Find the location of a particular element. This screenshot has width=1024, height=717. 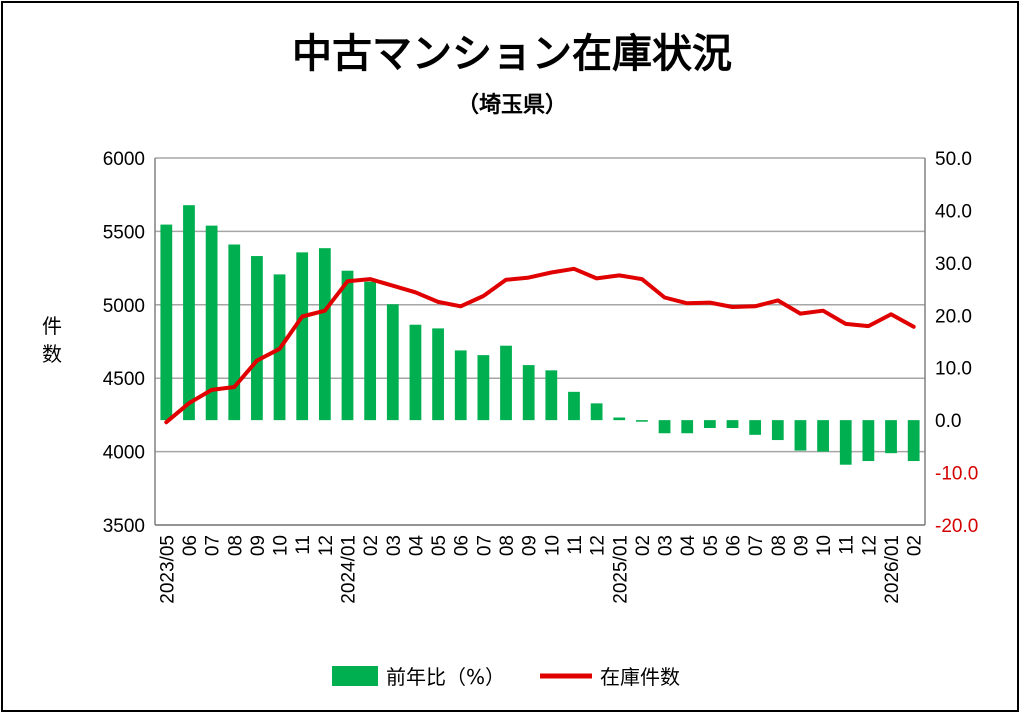

left-axis-ticks: 3500 4000 4500 5000 5500 6000 is located at coordinates (124, 343).